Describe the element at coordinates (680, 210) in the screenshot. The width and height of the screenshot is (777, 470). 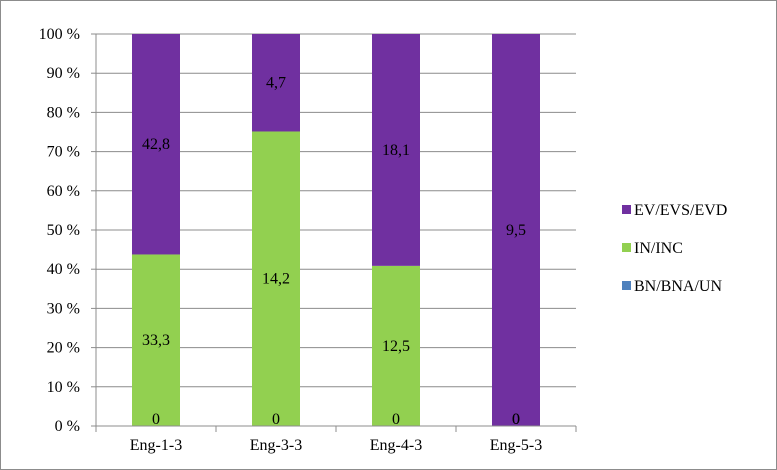
I see `legend-label: EV/EVS/EVD` at that location.